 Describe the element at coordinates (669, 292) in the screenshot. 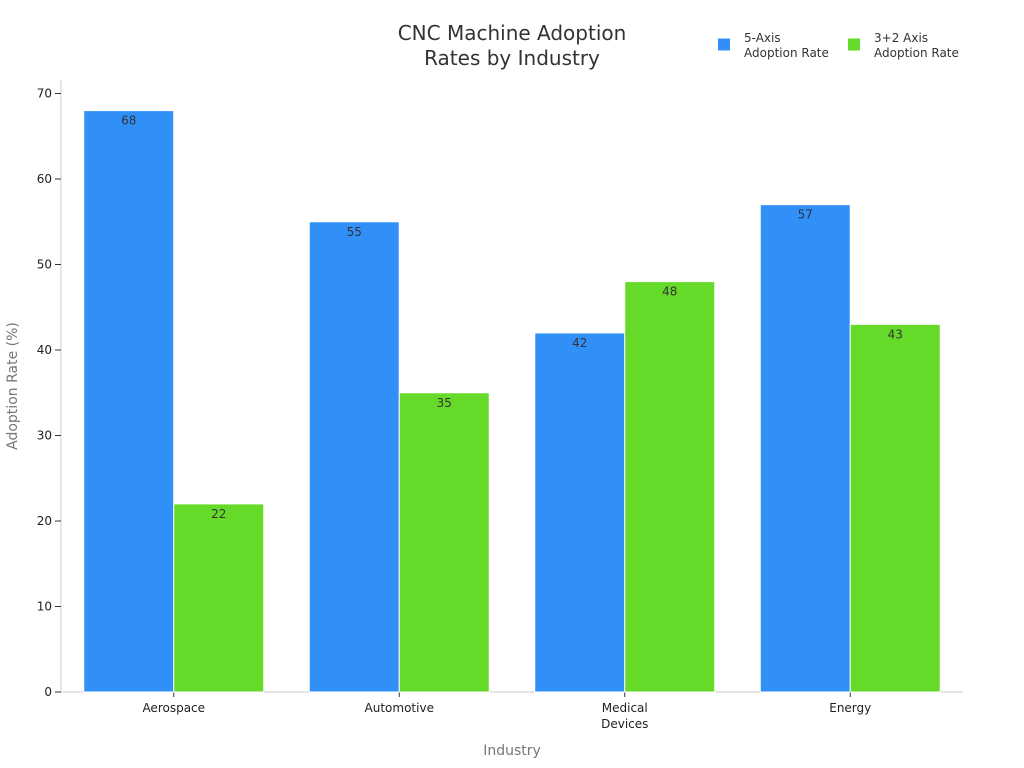

I see `data-label: 48` at that location.